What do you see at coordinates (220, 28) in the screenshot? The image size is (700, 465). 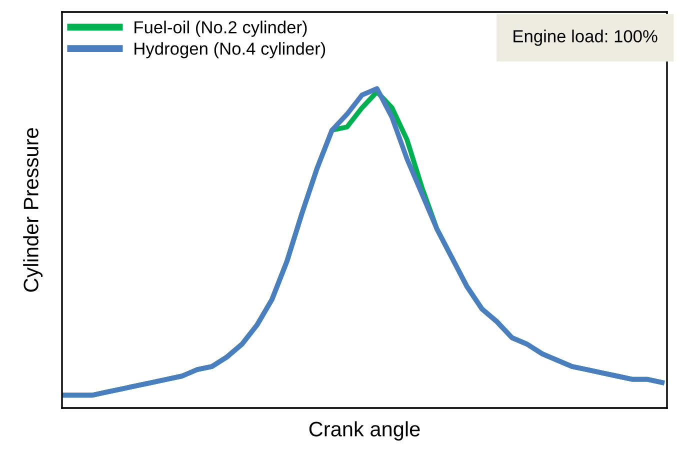 I see `legend-label: Fuel-oil (No.2 cylinder)` at bounding box center [220, 28].